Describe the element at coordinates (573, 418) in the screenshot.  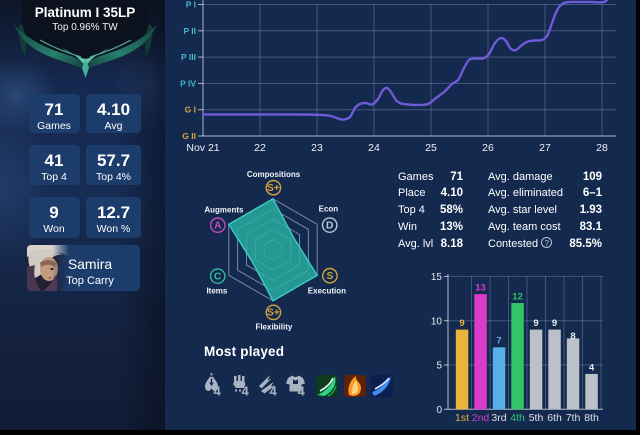
I see `svg-text: 7th` at that location.